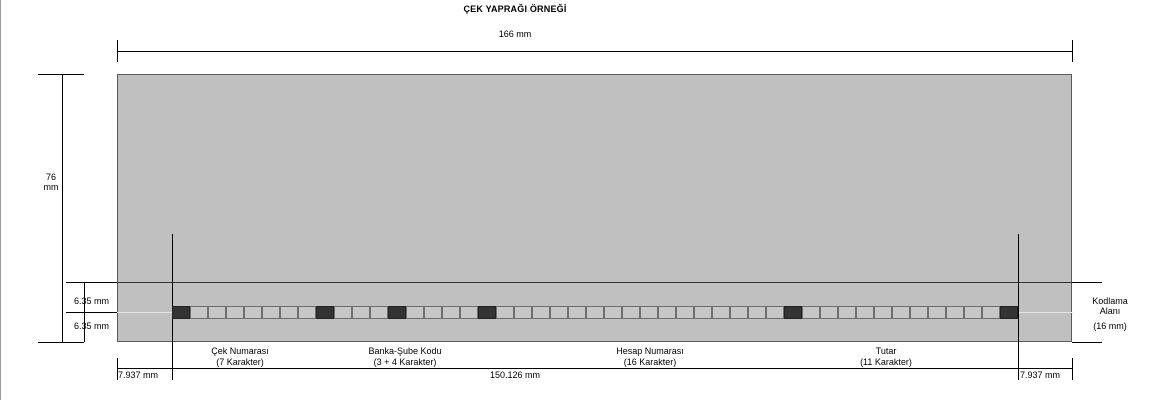 Image resolution: width=1160 pixels, height=400 pixels. I want to click on field-tutar-chars: (11 Karakter), so click(886, 362).